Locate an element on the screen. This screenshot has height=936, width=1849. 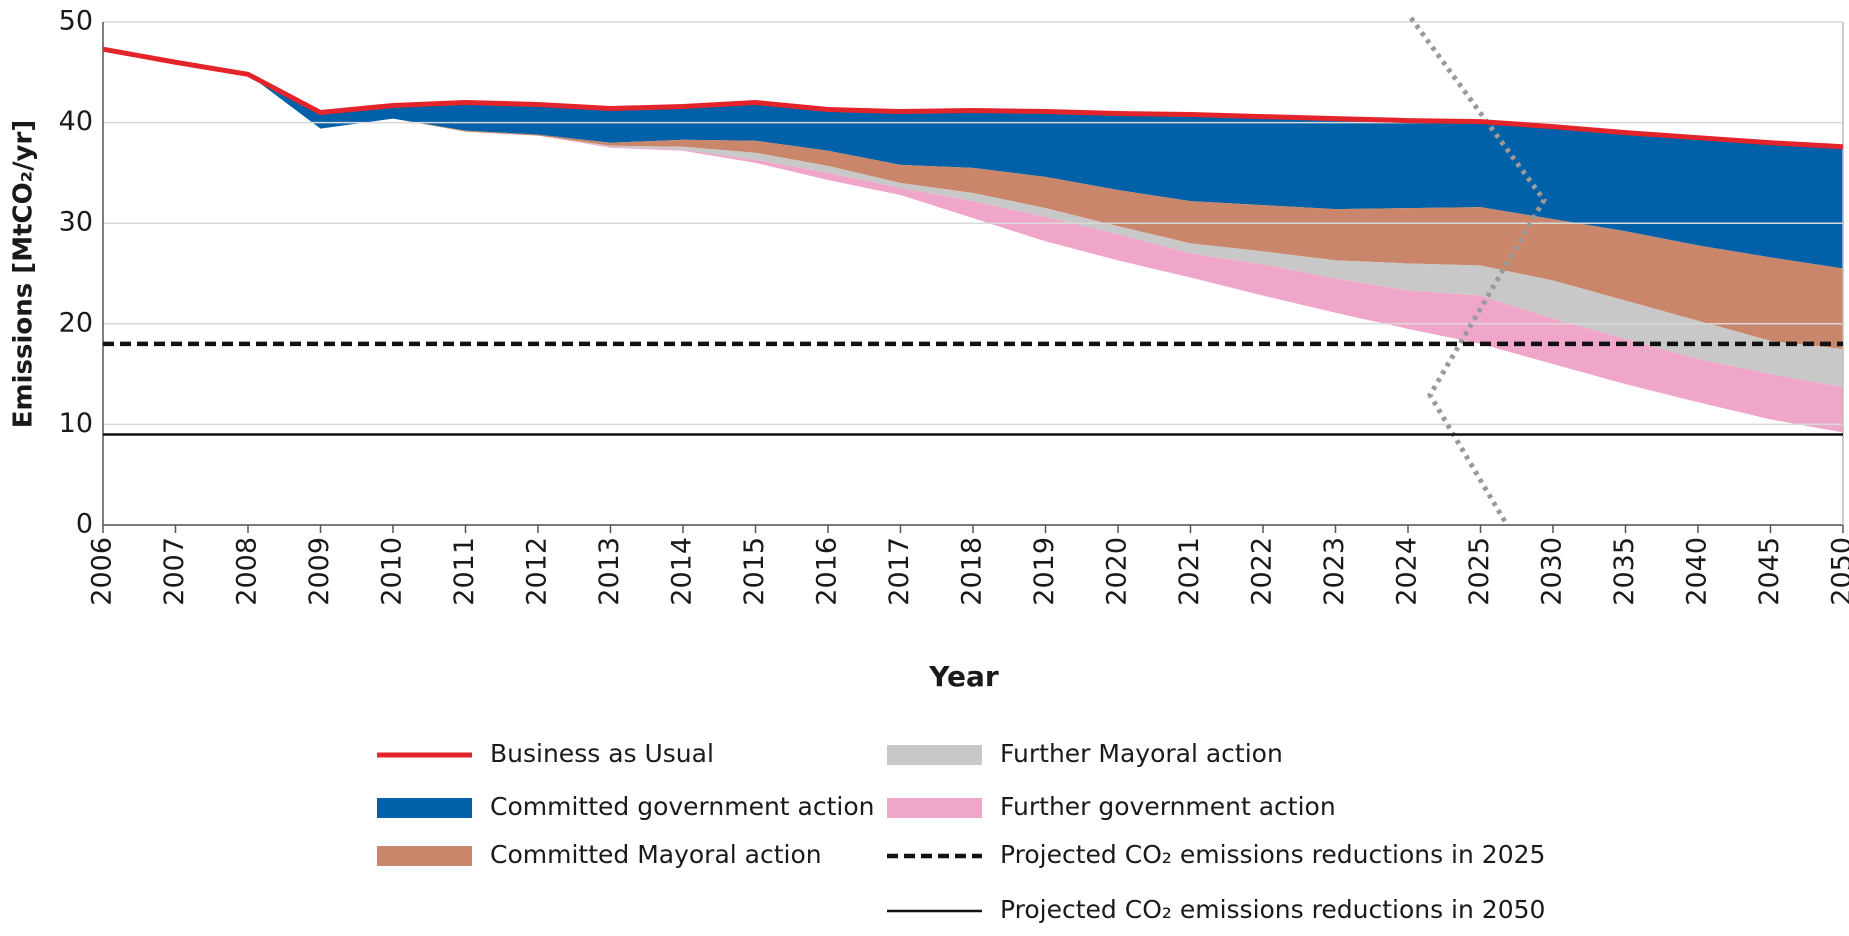
y-tick-label: 20 is located at coordinates (76, 322).